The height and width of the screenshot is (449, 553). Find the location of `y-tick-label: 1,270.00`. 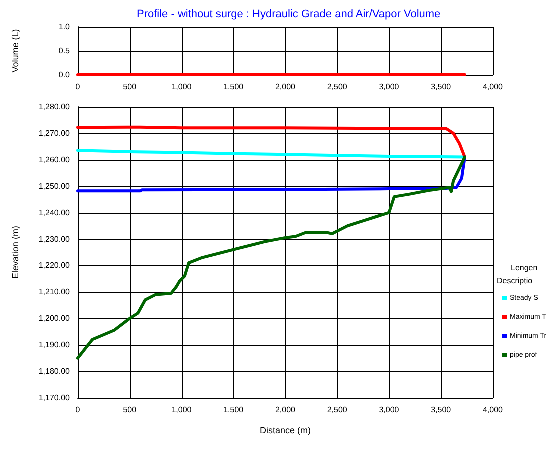

y-tick-label: 1,270.00 is located at coordinates (54, 133).